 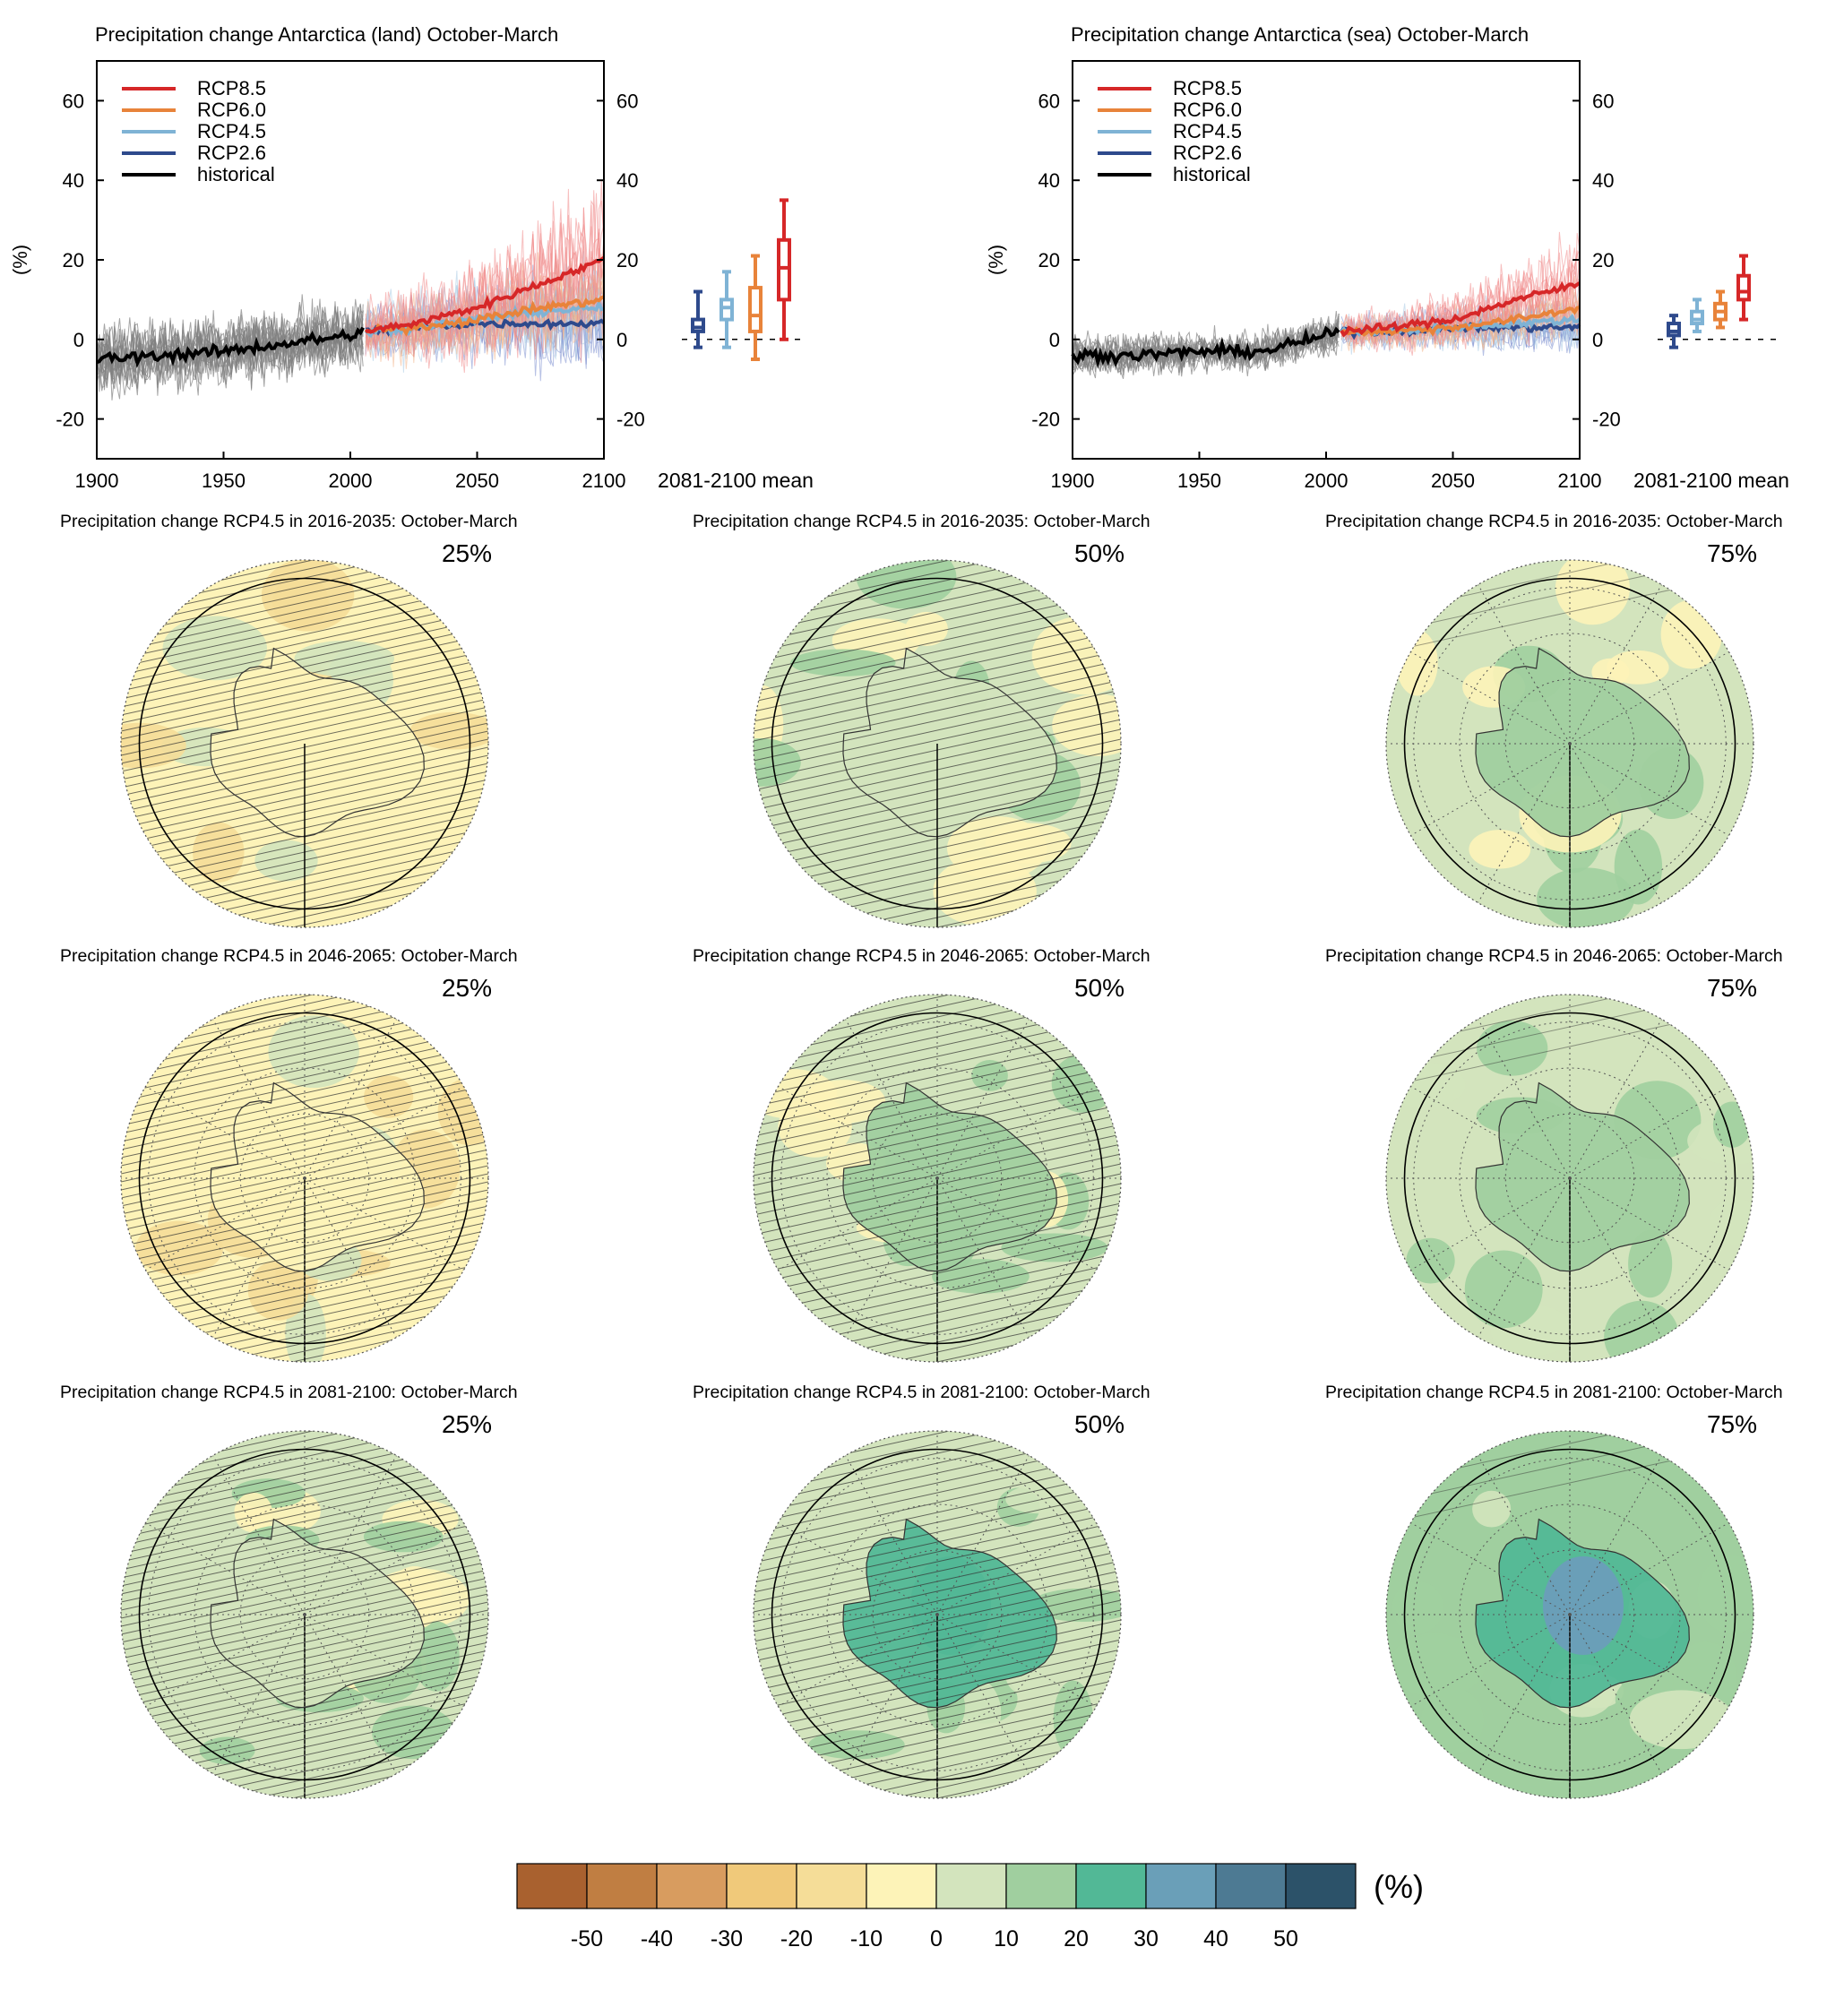 What do you see at coordinates (485, 276) in the screenshot?
I see `member-line-rcp8.5` at bounding box center [485, 276].